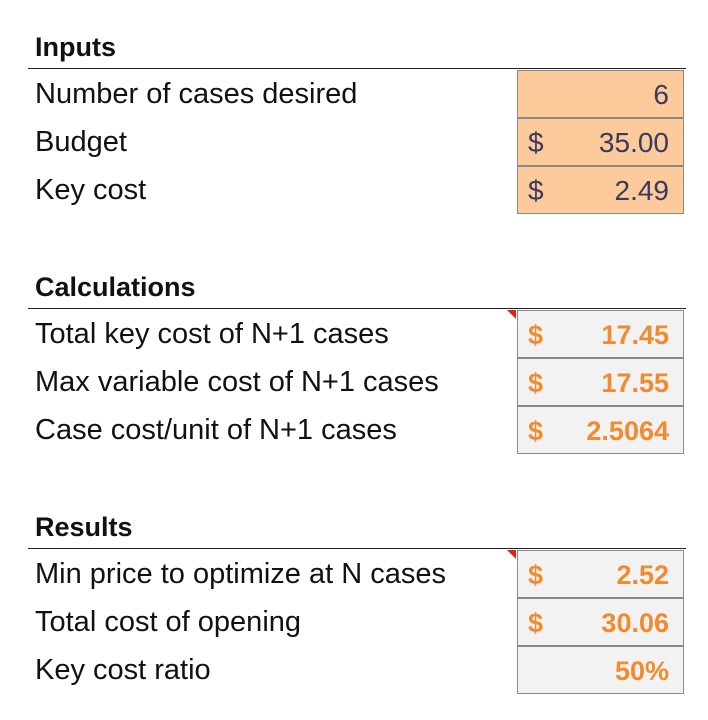  I want to click on results-heading: Results, so click(84, 527).